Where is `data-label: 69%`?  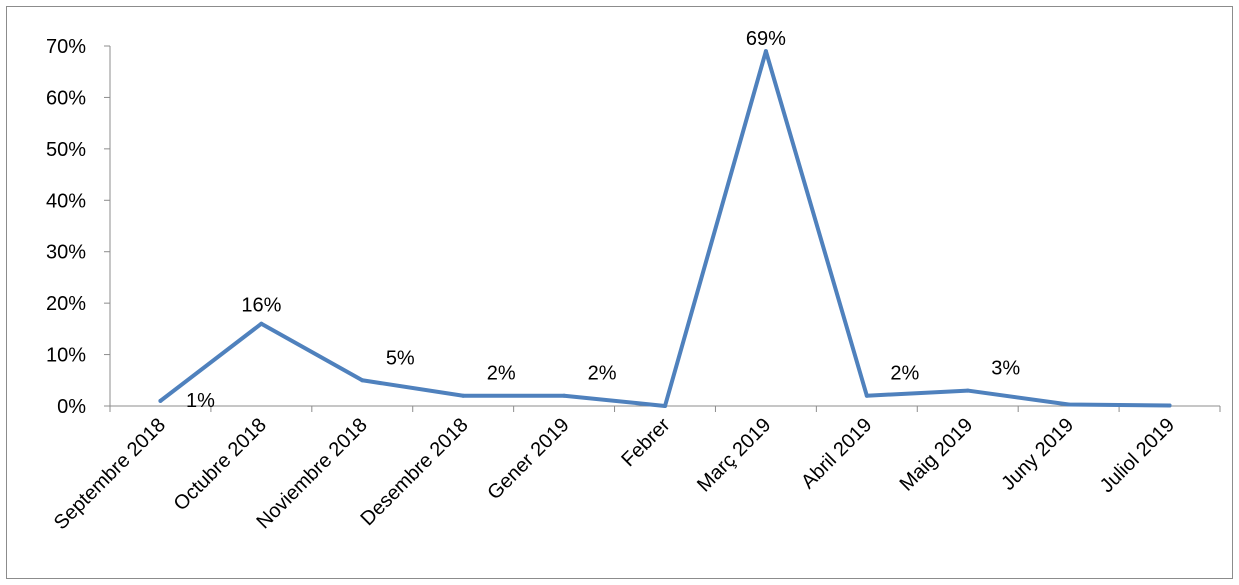 data-label: 69% is located at coordinates (766, 39).